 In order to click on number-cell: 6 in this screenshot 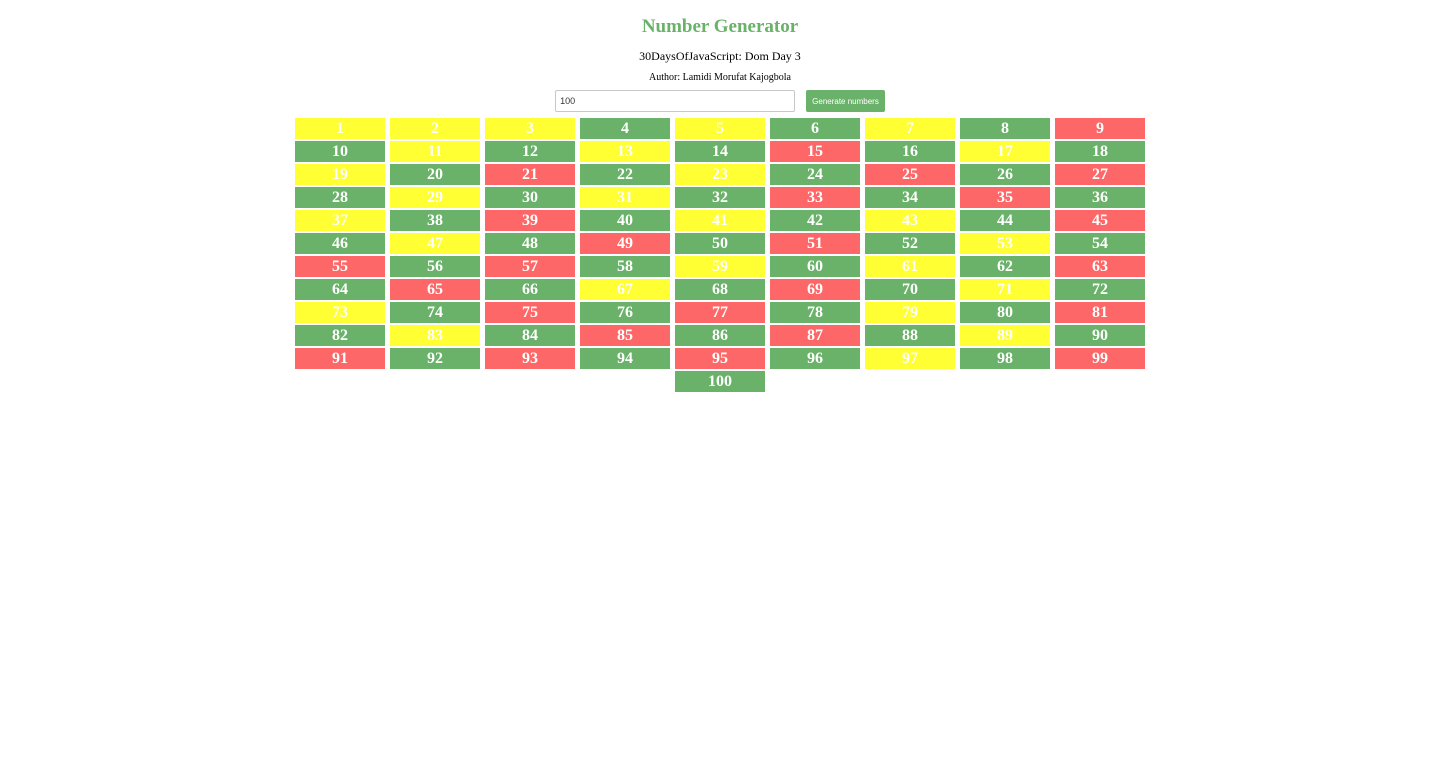, I will do `click(815, 128)`.